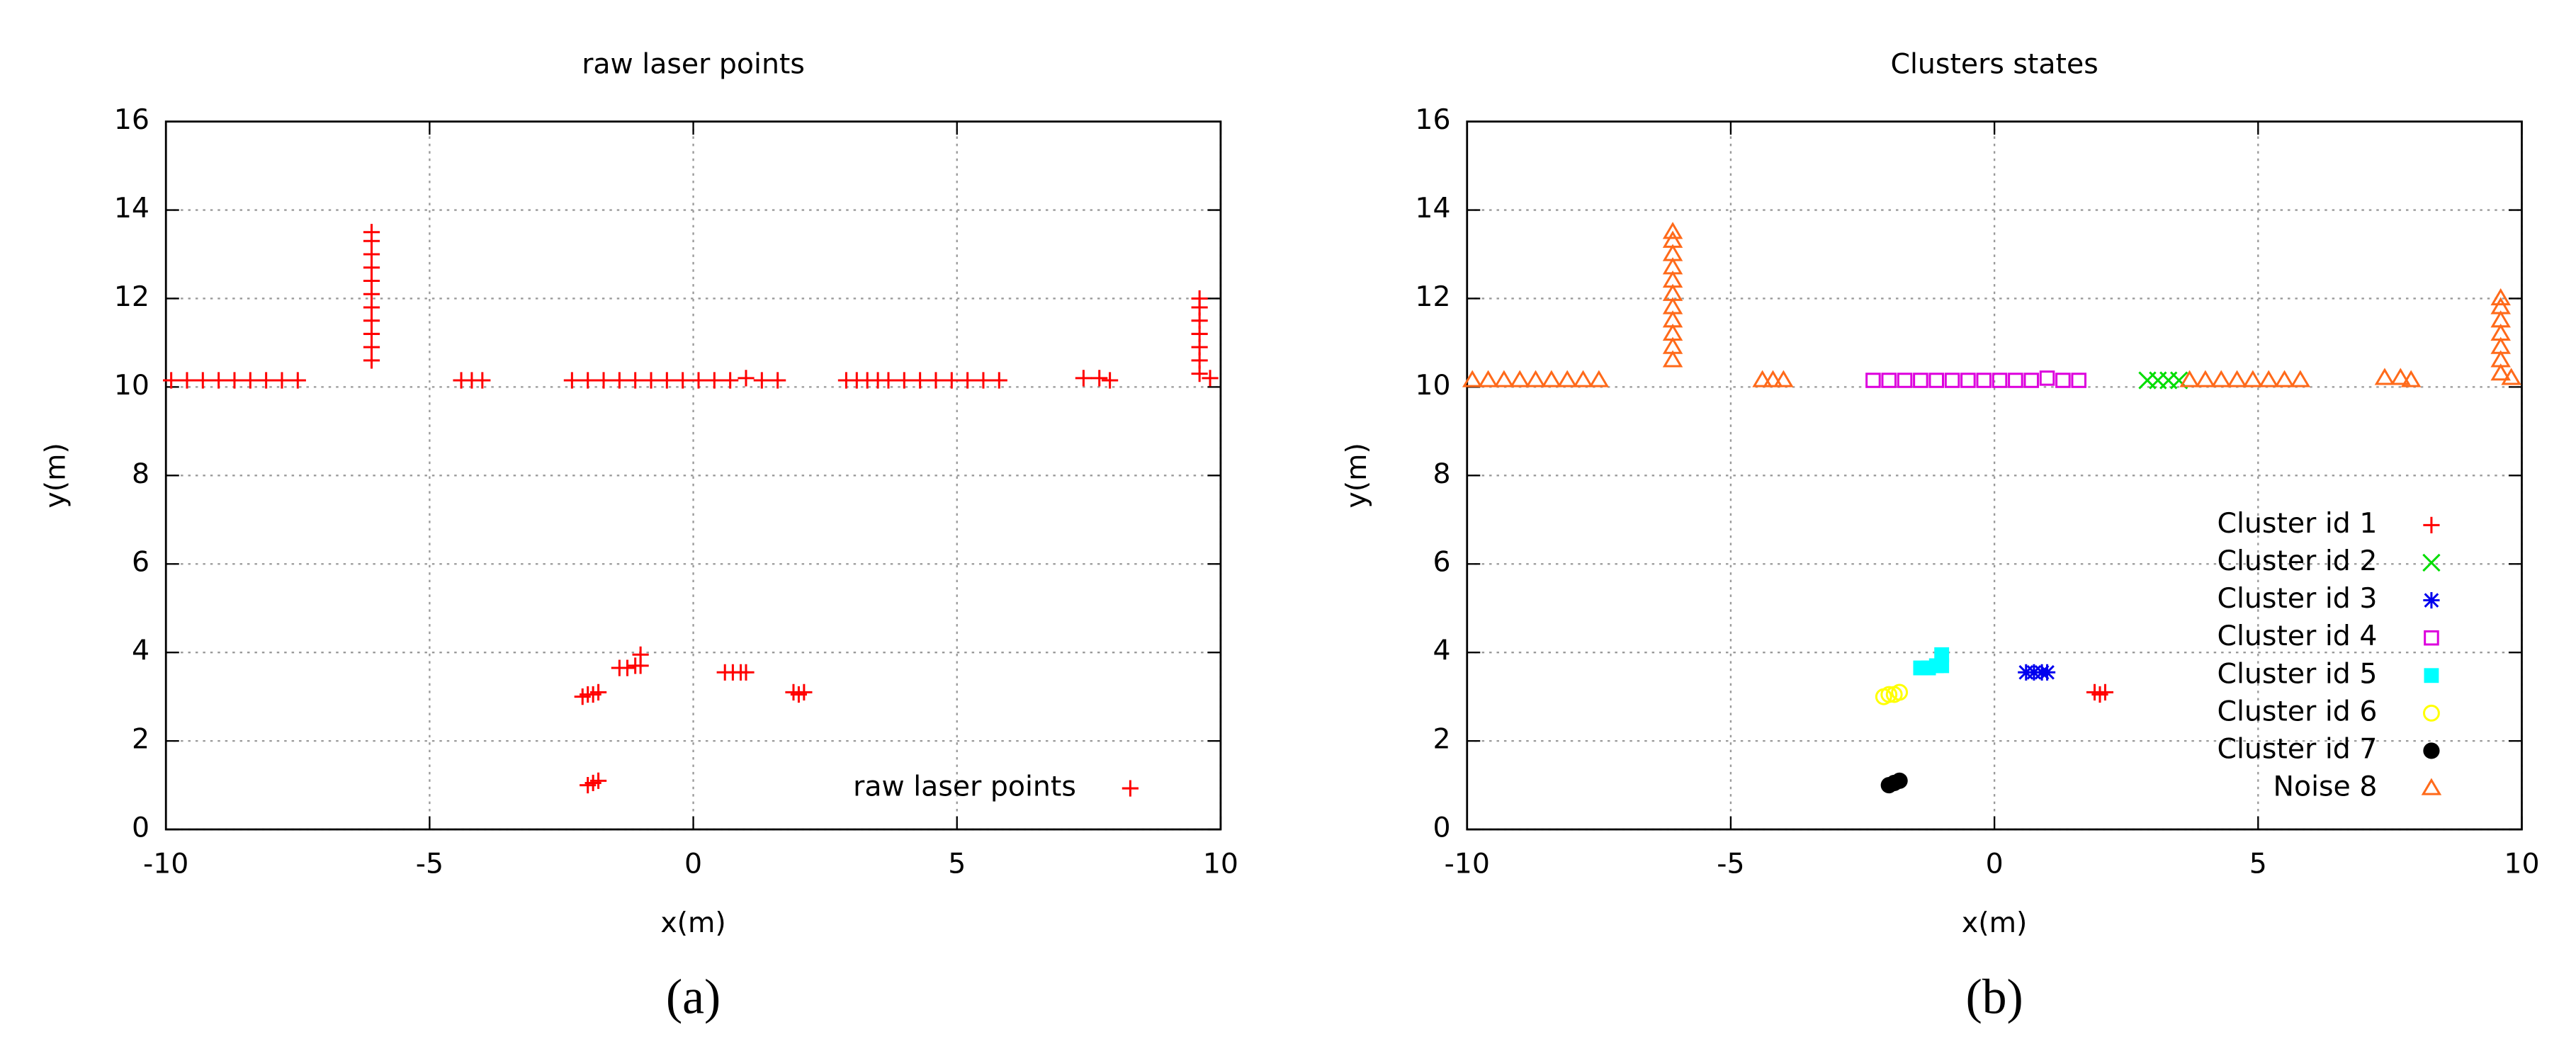 The width and height of the screenshot is (2576, 1061). Describe the element at coordinates (2297, 673) in the screenshot. I see `legend-label: Cluster id 5` at that location.